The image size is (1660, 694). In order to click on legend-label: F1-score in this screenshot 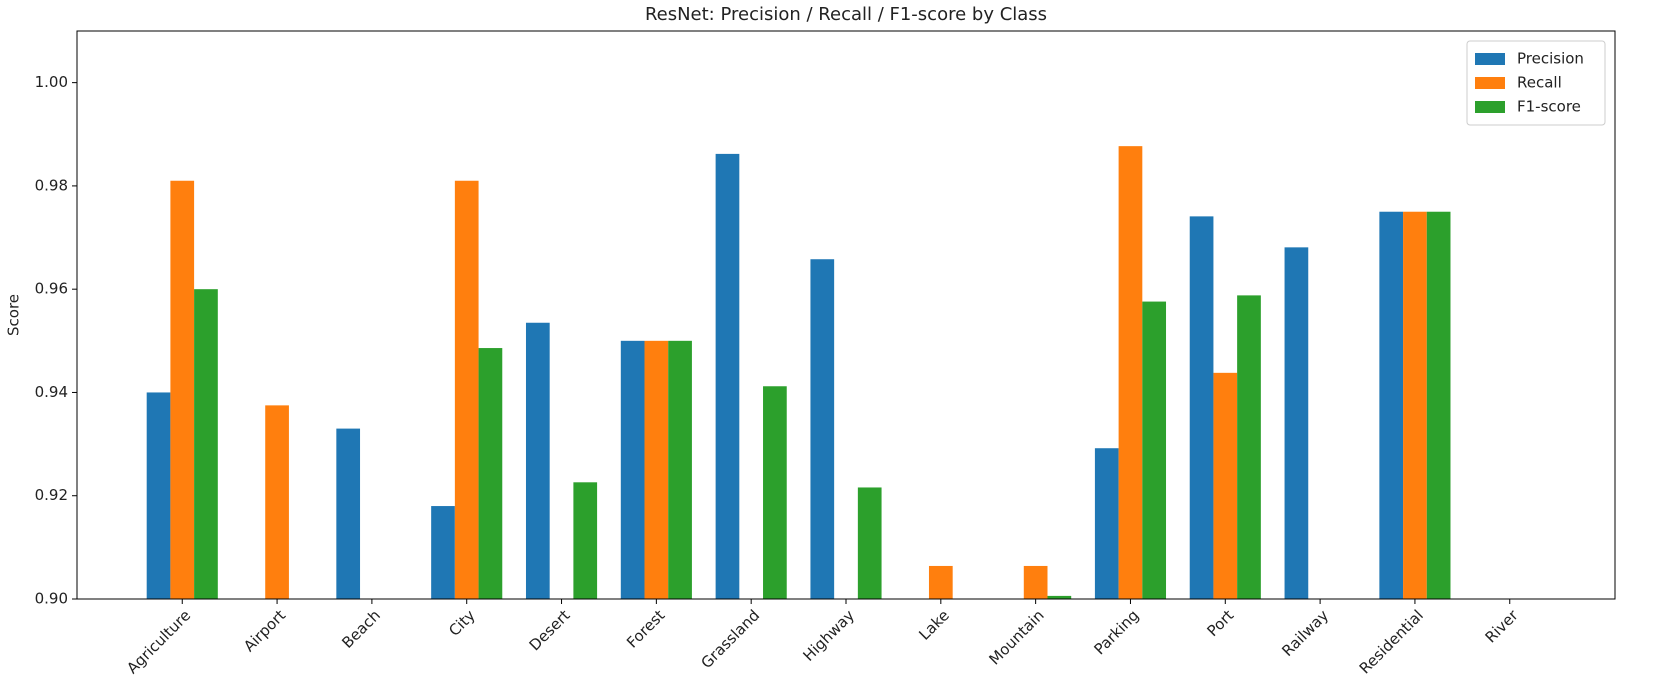, I will do `click(1549, 107)`.